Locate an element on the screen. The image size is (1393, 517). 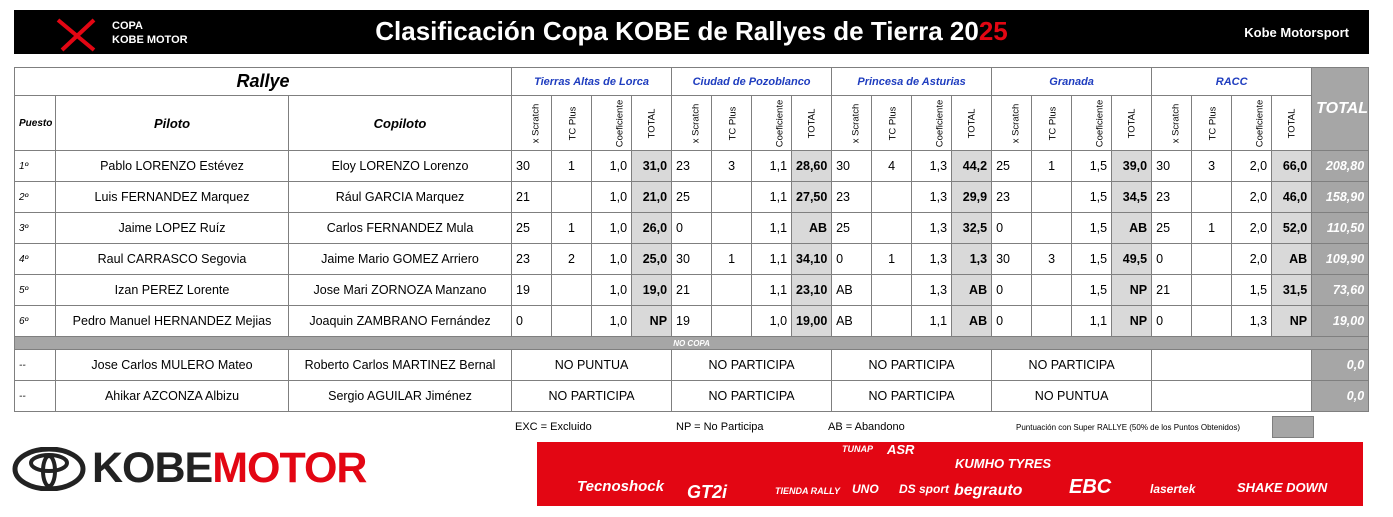
result-cell: 23 is located at coordinates (692, 166).